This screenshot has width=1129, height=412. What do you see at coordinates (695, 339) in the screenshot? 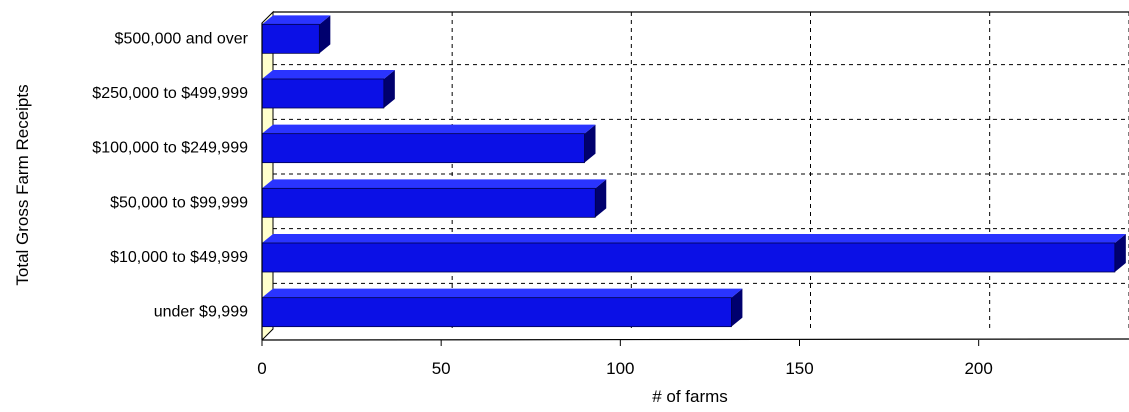
I see `x-axis-line` at bounding box center [695, 339].